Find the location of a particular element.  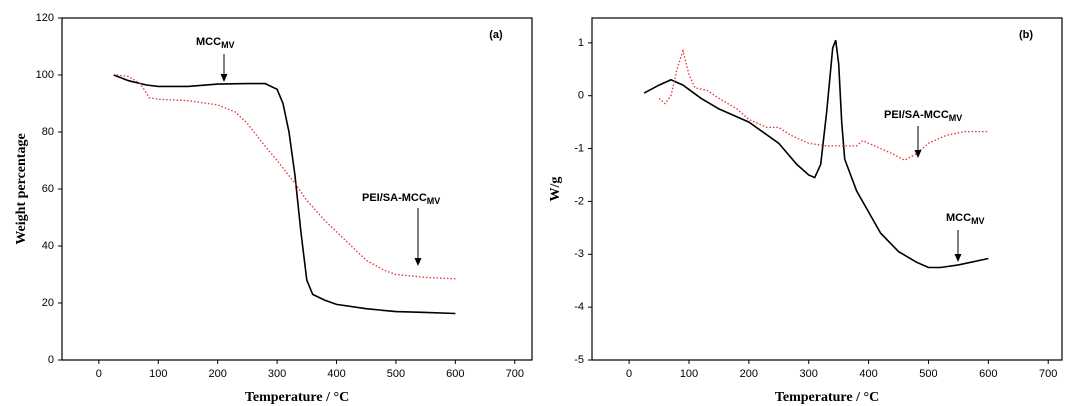

data-line is located at coordinates (823, 104).